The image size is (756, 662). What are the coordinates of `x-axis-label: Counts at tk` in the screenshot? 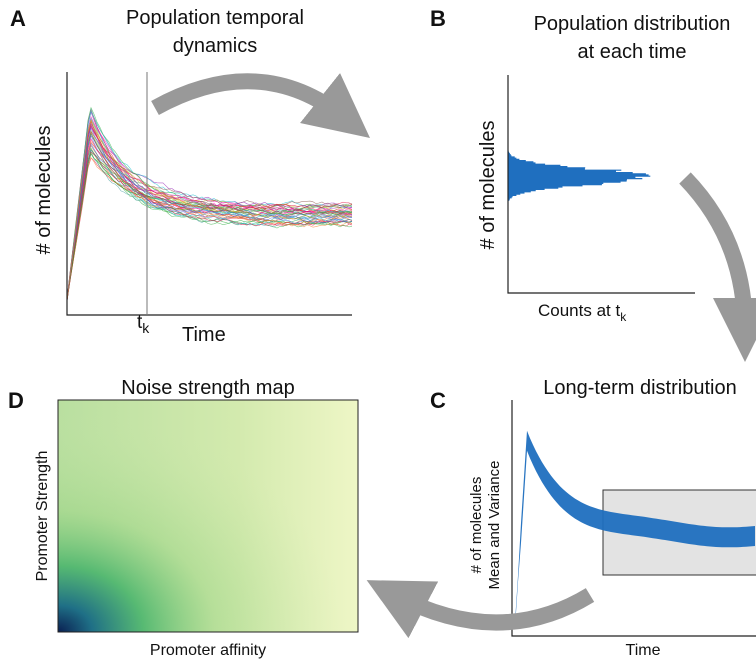 It's located at (582, 312).